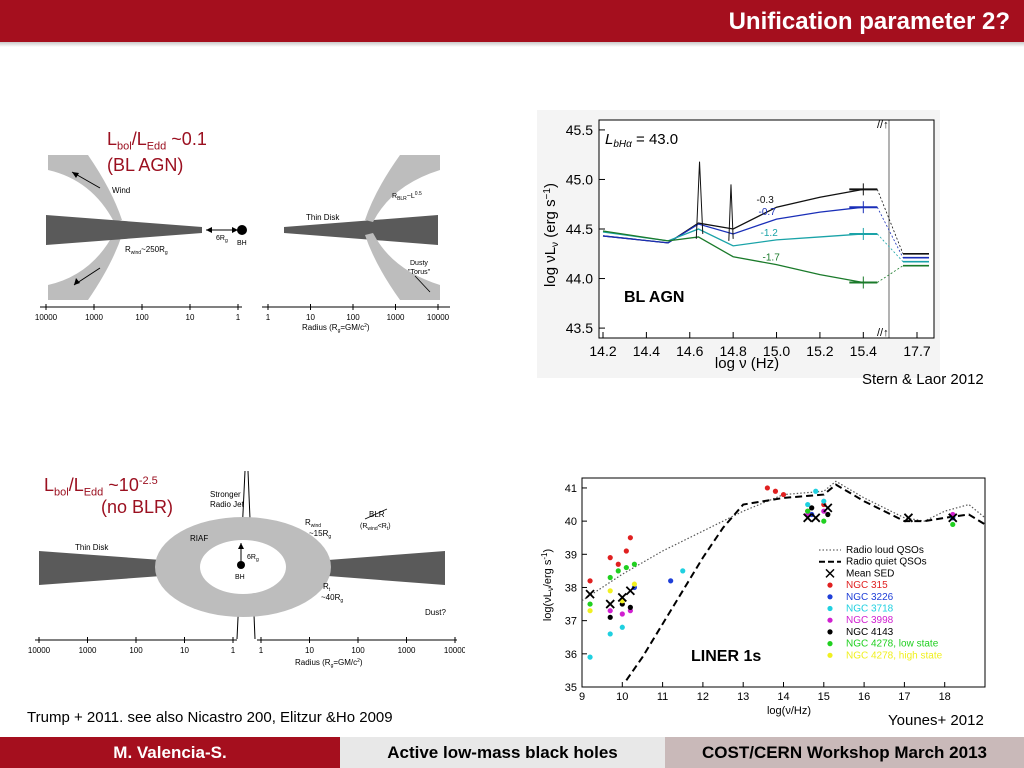 The image size is (1024, 768). I want to click on rwind-label-bottom: Rwind, so click(313, 523).